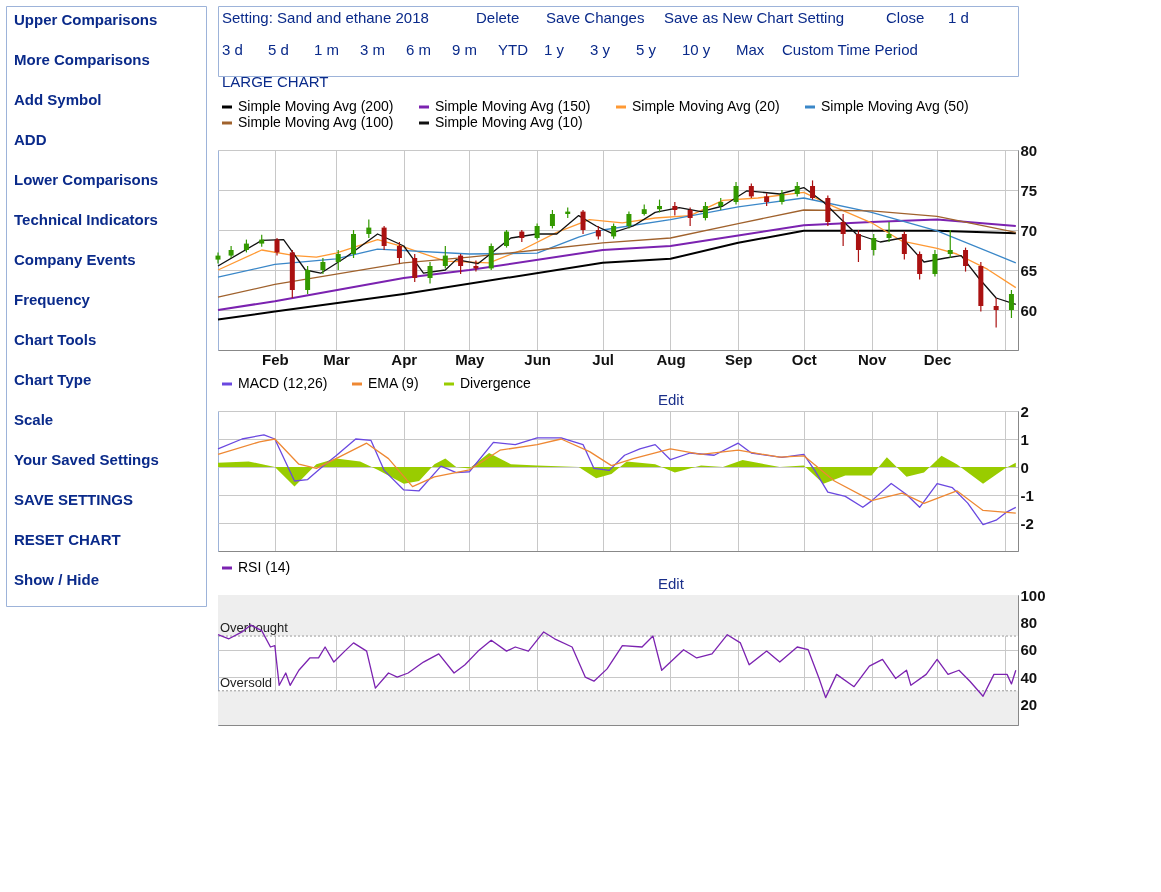  Describe the element at coordinates (738, 359) in the screenshot. I see `x-tick-label: Sep` at that location.